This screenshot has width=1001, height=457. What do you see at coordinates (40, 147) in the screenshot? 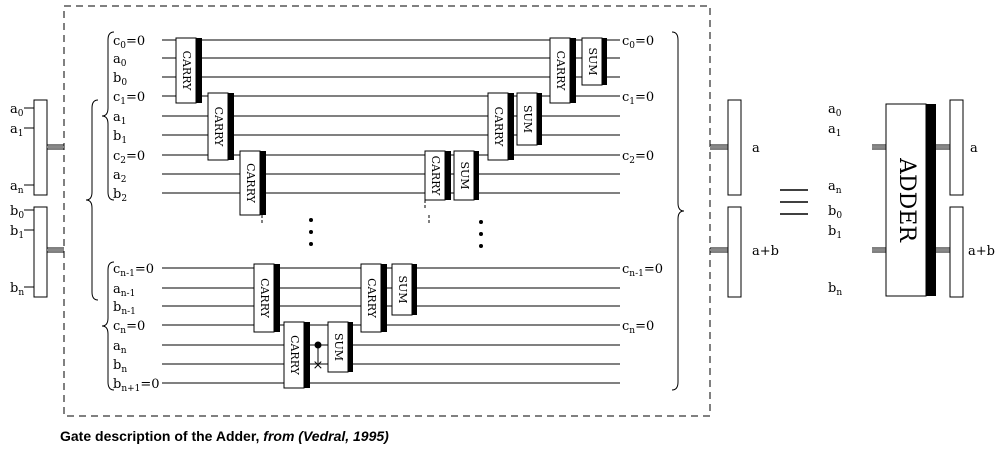
I see `left-register-a` at bounding box center [40, 147].